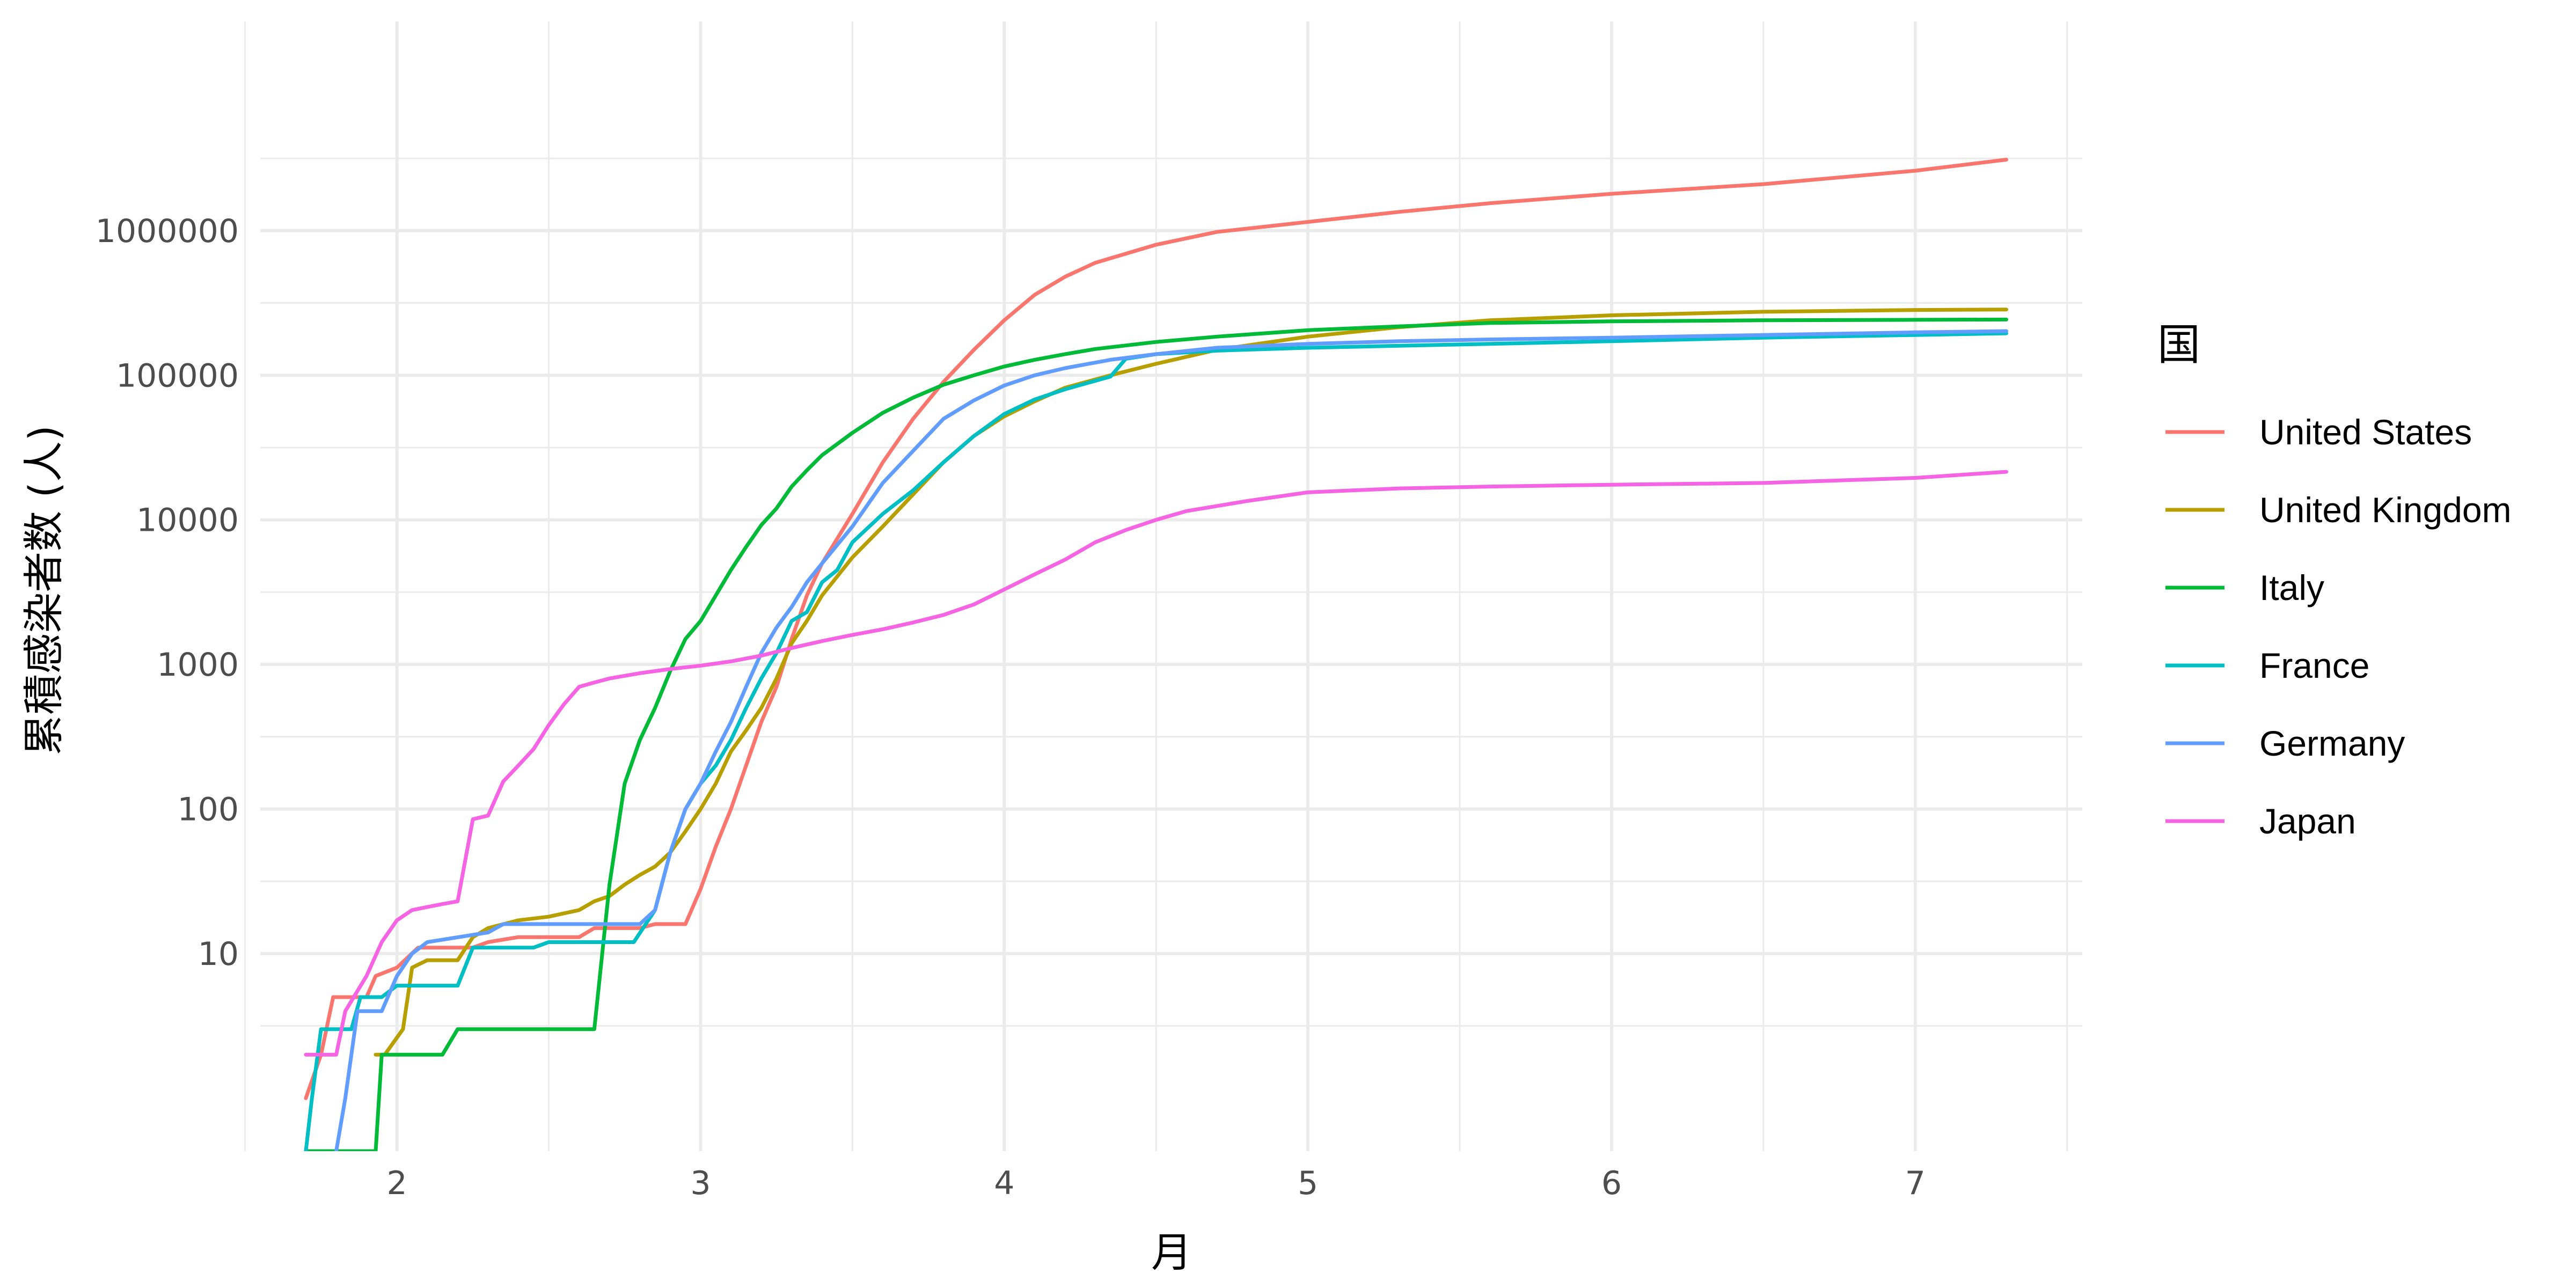 This screenshot has height=1288, width=2576. I want to click on x-tick-labels: 2 3 4 5 6 7, so click(1156, 1183).